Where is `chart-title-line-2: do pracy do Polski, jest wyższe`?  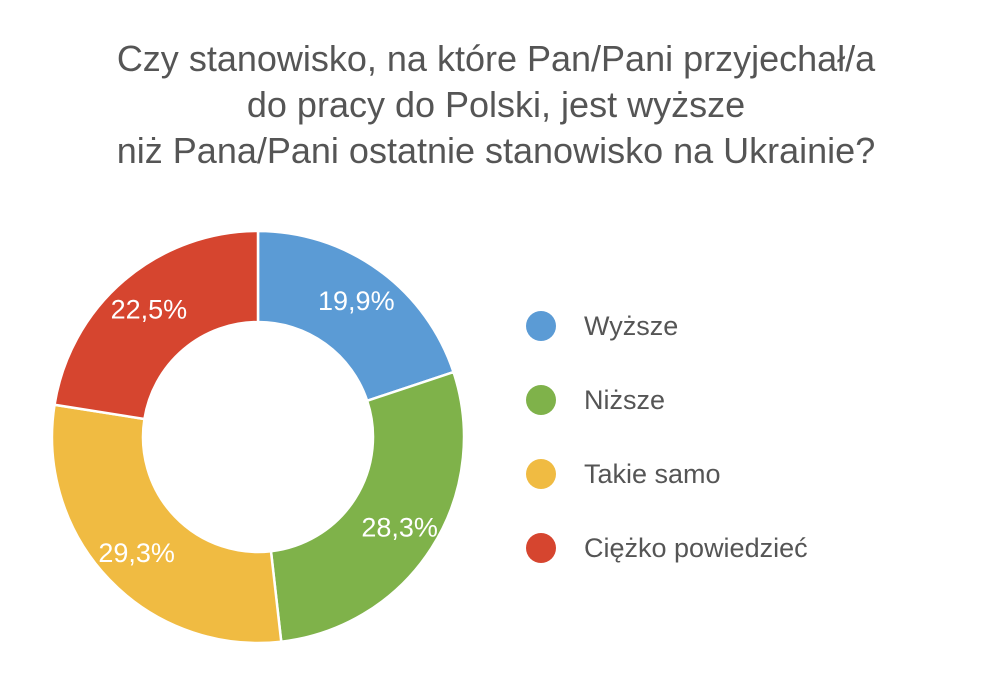
chart-title-line-2: do pracy do Polski, jest wyższe is located at coordinates (496, 104).